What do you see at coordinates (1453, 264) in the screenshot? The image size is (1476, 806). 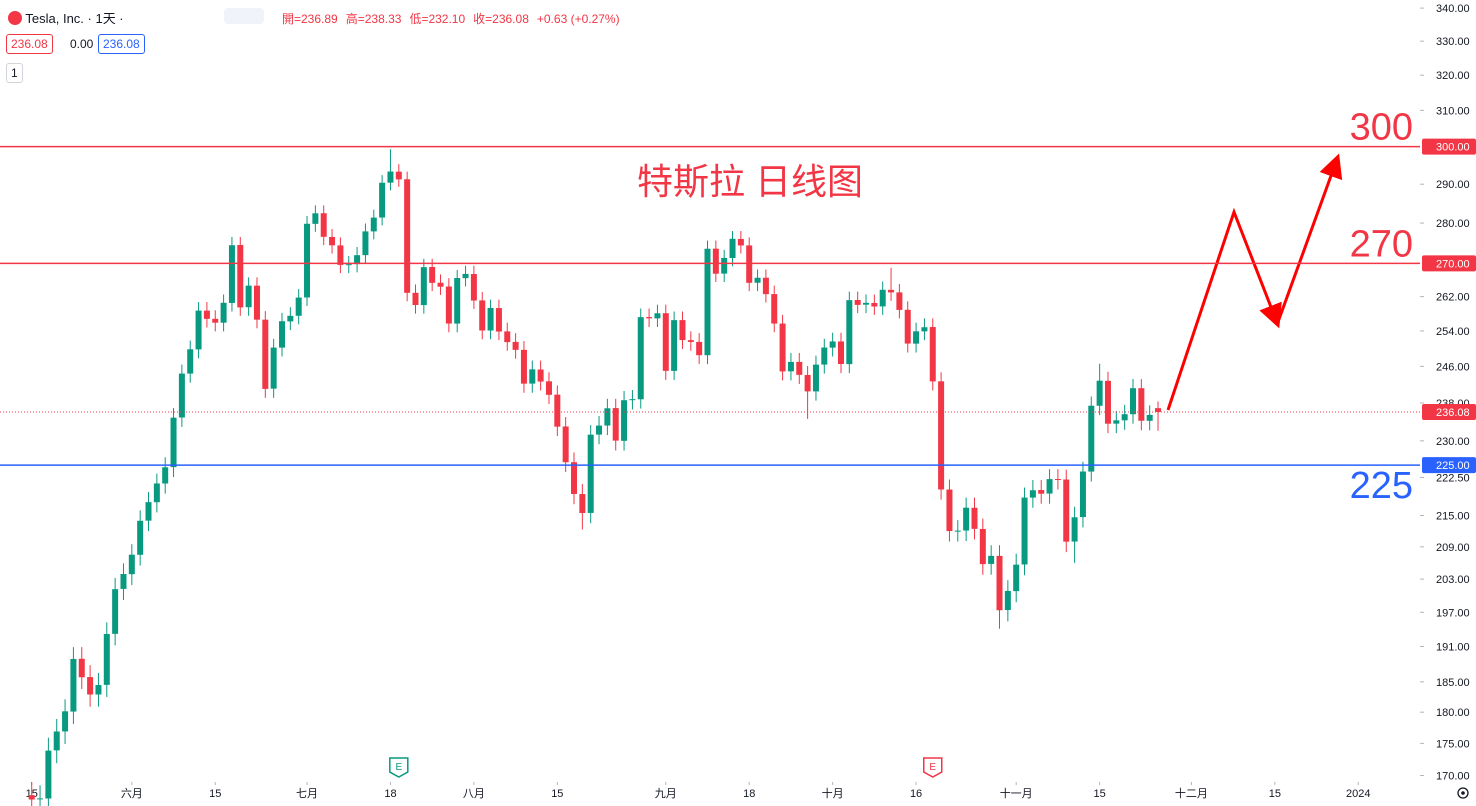 I see `level-axis-label: 270.00` at bounding box center [1453, 264].